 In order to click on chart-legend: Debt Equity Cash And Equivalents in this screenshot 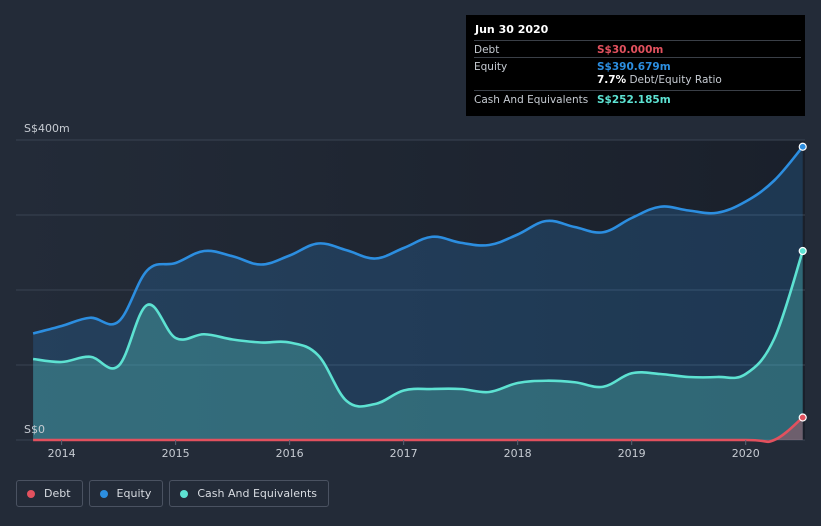, I will do `click(172, 493)`.